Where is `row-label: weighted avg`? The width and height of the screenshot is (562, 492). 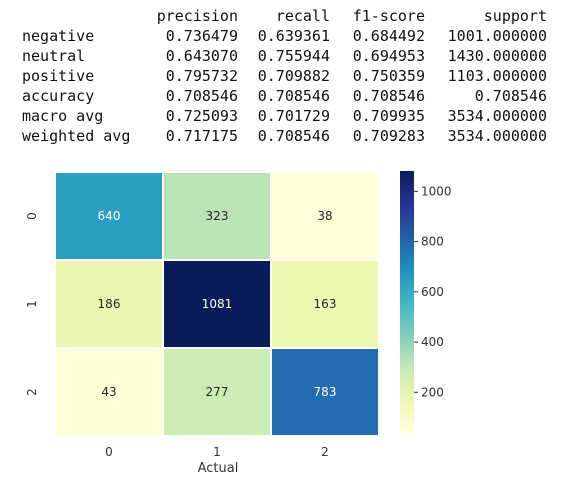
row-label: weighted avg is located at coordinates (76, 136).